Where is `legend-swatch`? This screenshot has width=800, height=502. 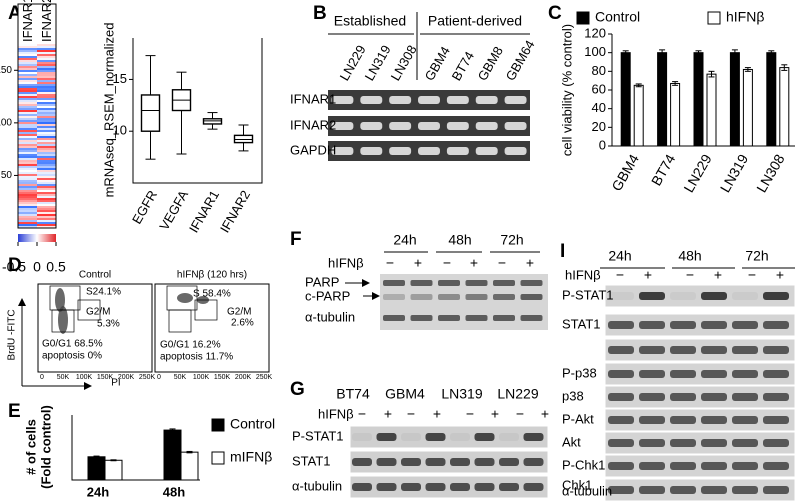 legend-swatch is located at coordinates (714, 18).